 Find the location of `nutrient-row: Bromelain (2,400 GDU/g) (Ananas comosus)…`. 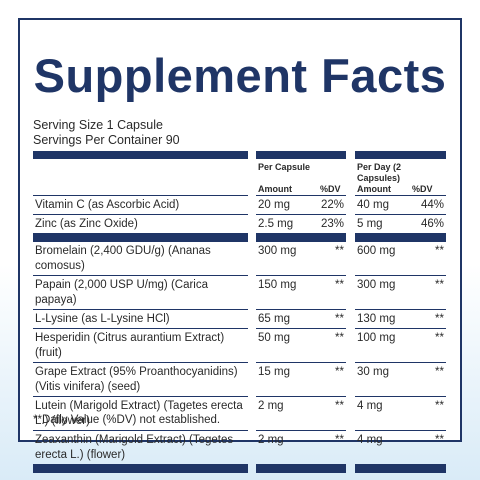

nutrient-row: Bromelain (2,400 GDU/g) (Ananas comosus)… is located at coordinates (239, 259).